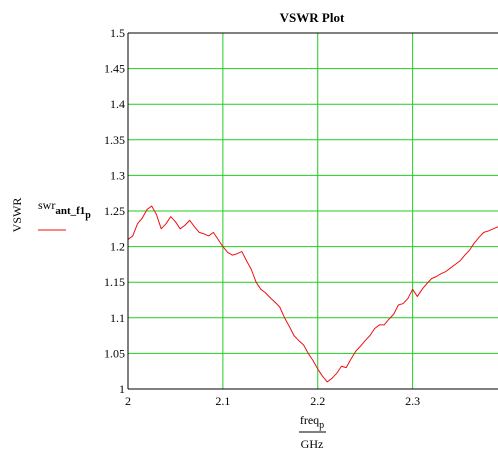  What do you see at coordinates (70, 211) in the screenshot?
I see `legend-sub: ant_f1` at bounding box center [70, 211].